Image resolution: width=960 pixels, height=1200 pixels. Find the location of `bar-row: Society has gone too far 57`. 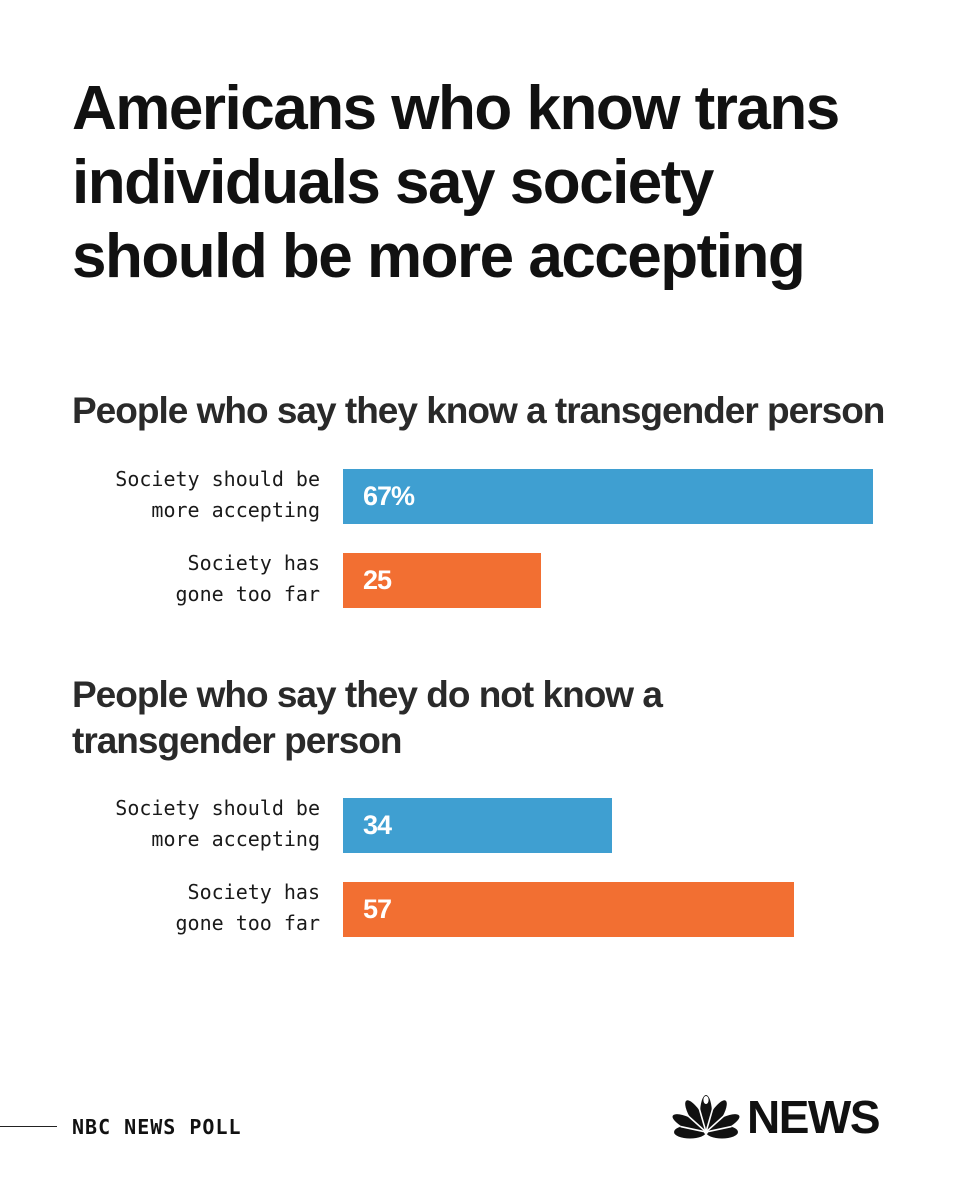

bar-row: Society has gone too far 57 is located at coordinates (480, 909).